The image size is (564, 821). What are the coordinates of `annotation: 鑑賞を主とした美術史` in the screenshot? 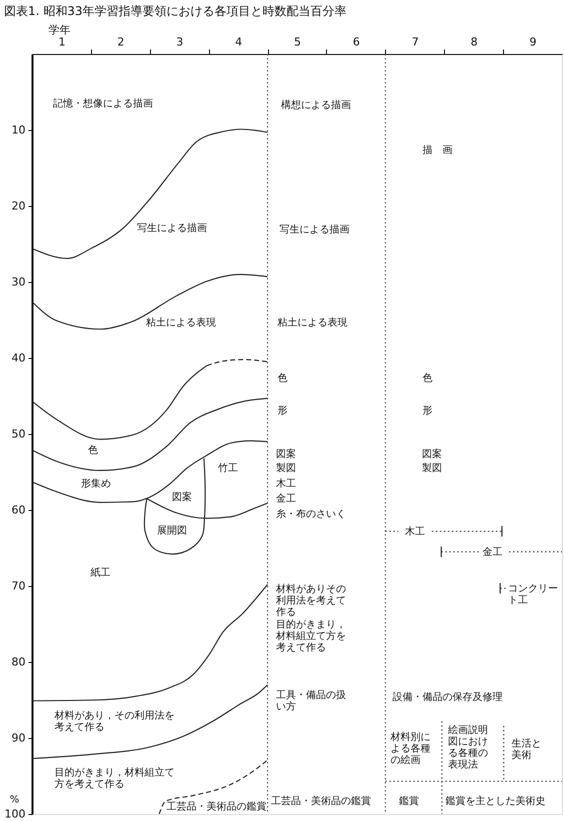 It's located at (495, 801).